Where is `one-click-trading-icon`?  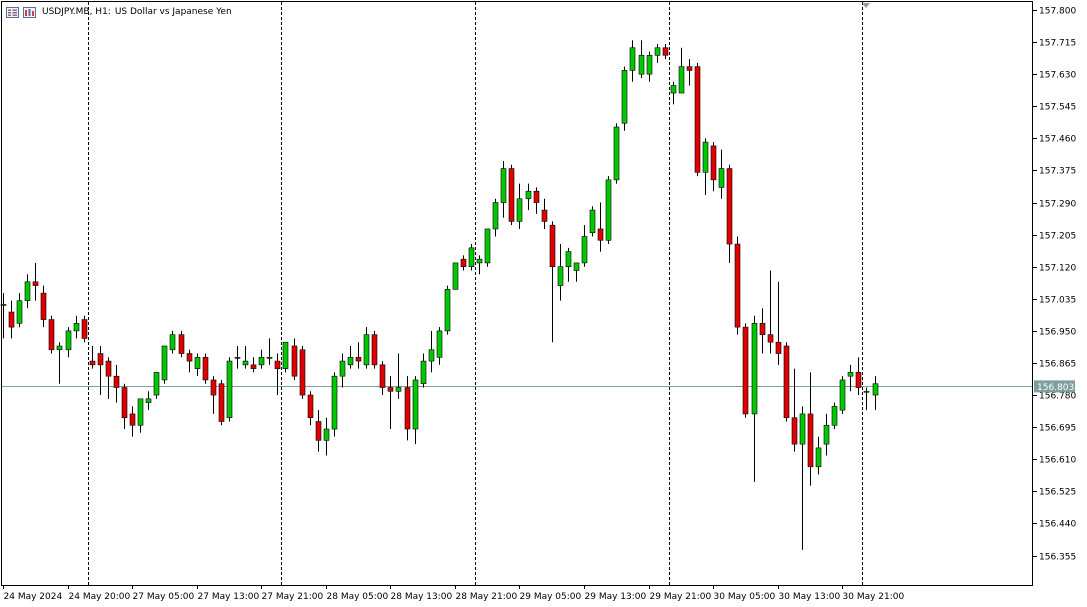
one-click-trading-icon is located at coordinates (29, 12).